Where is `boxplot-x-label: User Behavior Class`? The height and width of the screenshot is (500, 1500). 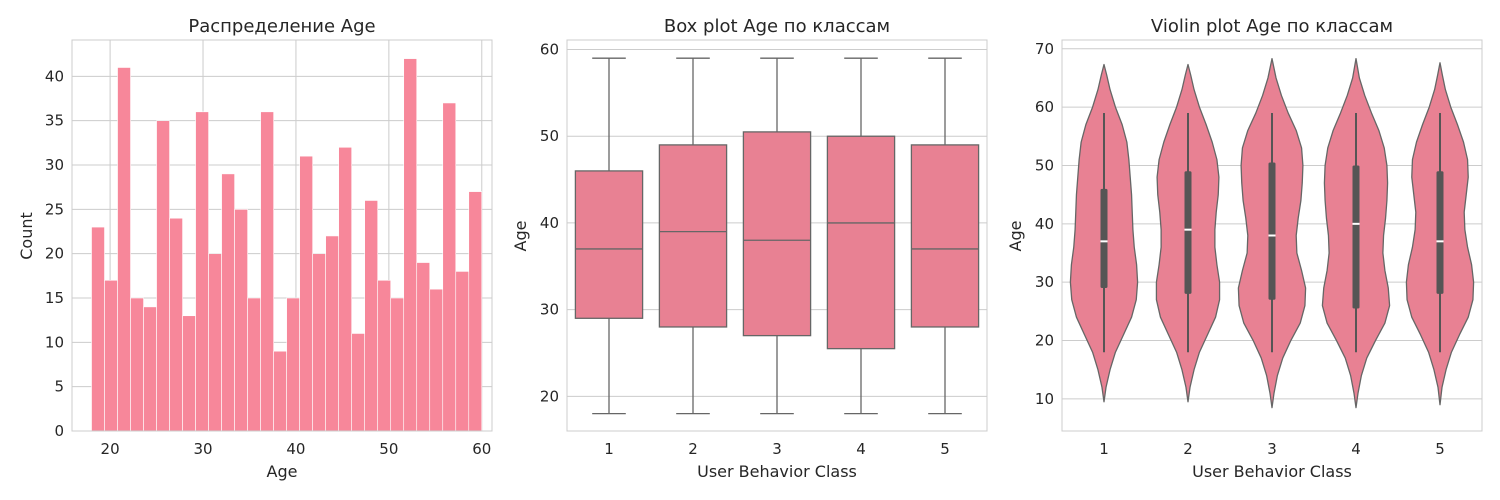 boxplot-x-label: User Behavior Class is located at coordinates (777, 471).